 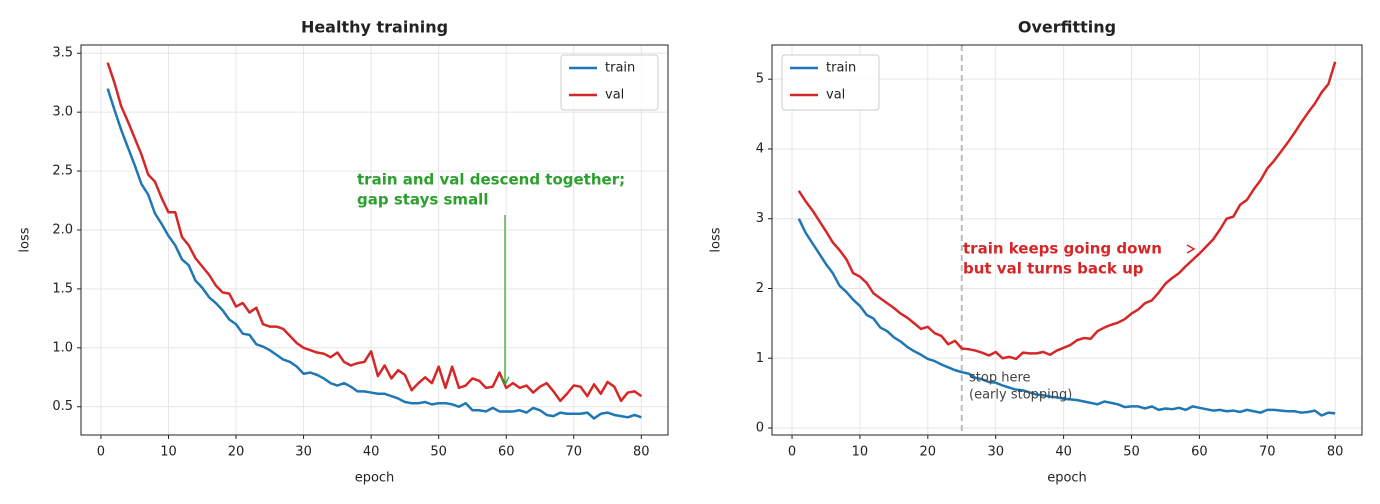 I want to click on annotation: stop here, so click(x=1000, y=378).